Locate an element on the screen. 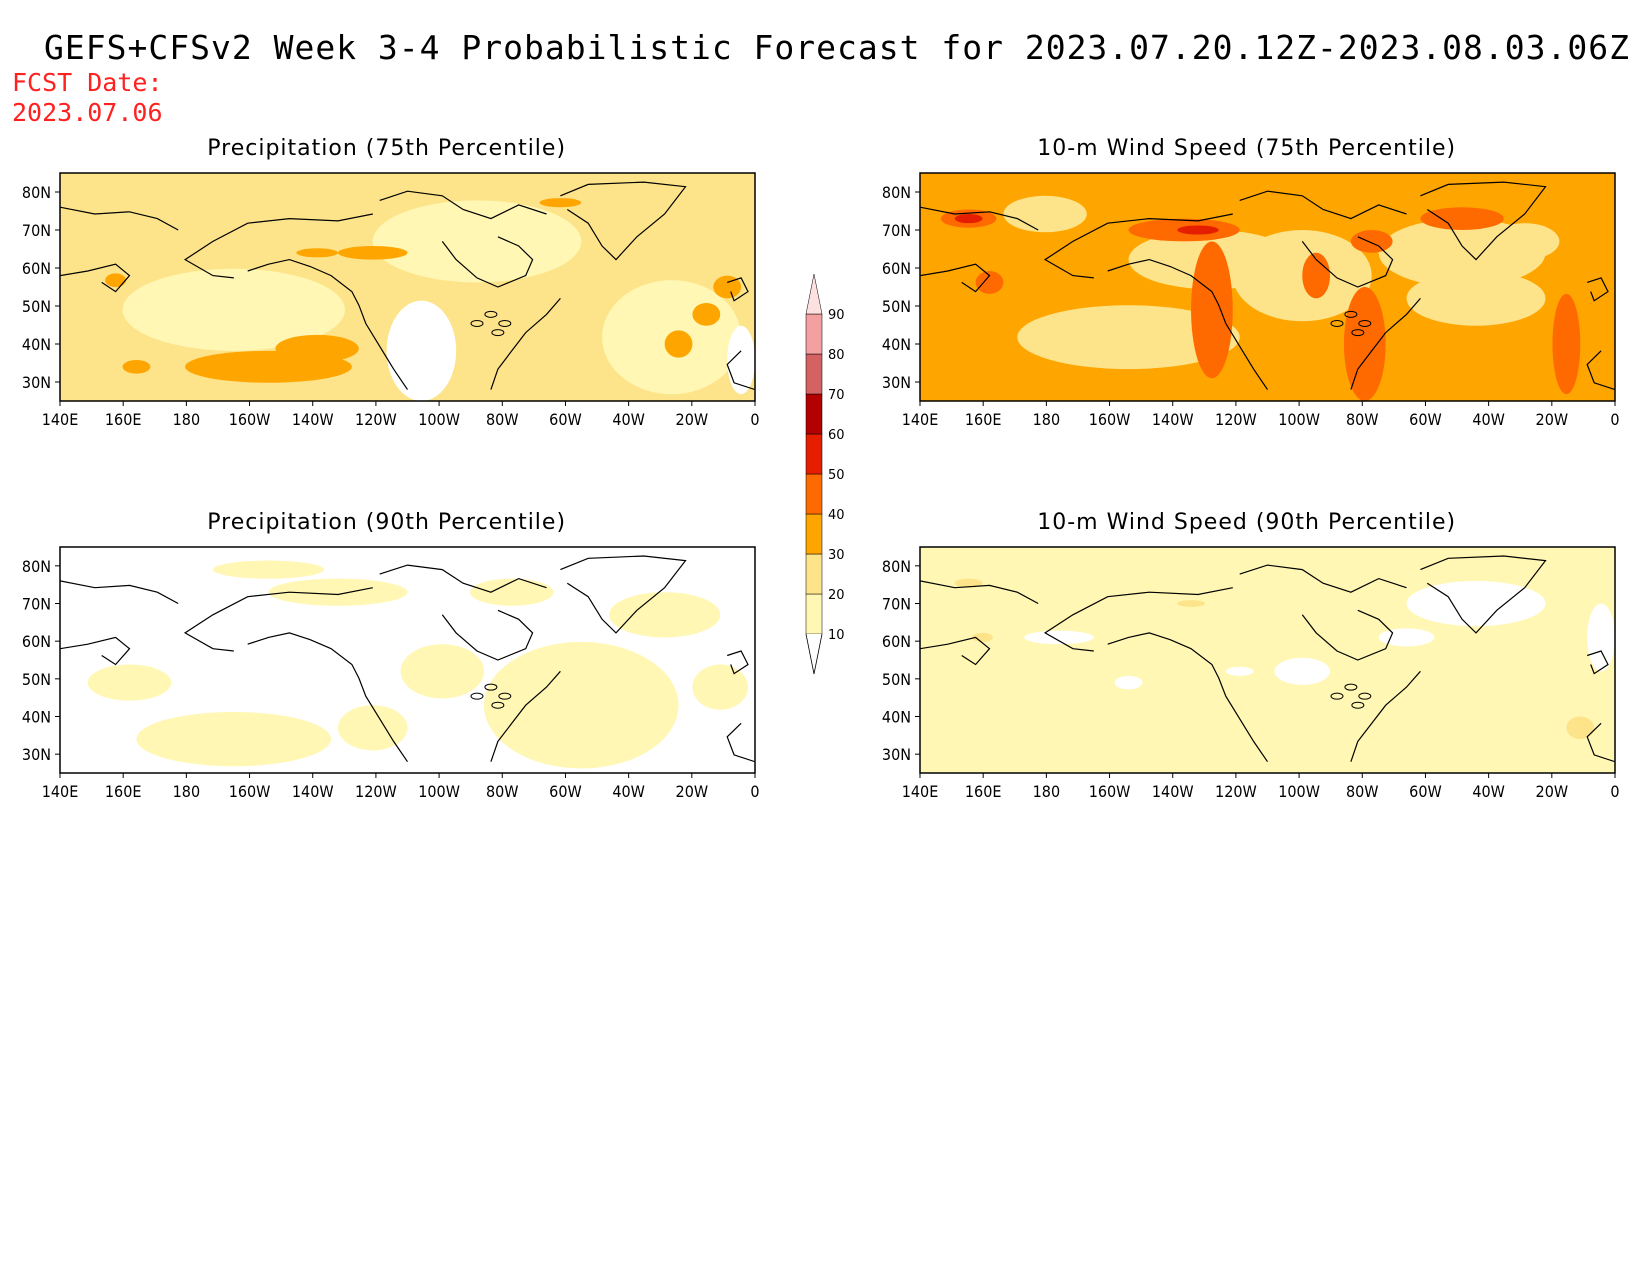 The image size is (1650, 1275). colorbar: 10 20 30 40 50 60 70 80 90 is located at coordinates (825, 474).